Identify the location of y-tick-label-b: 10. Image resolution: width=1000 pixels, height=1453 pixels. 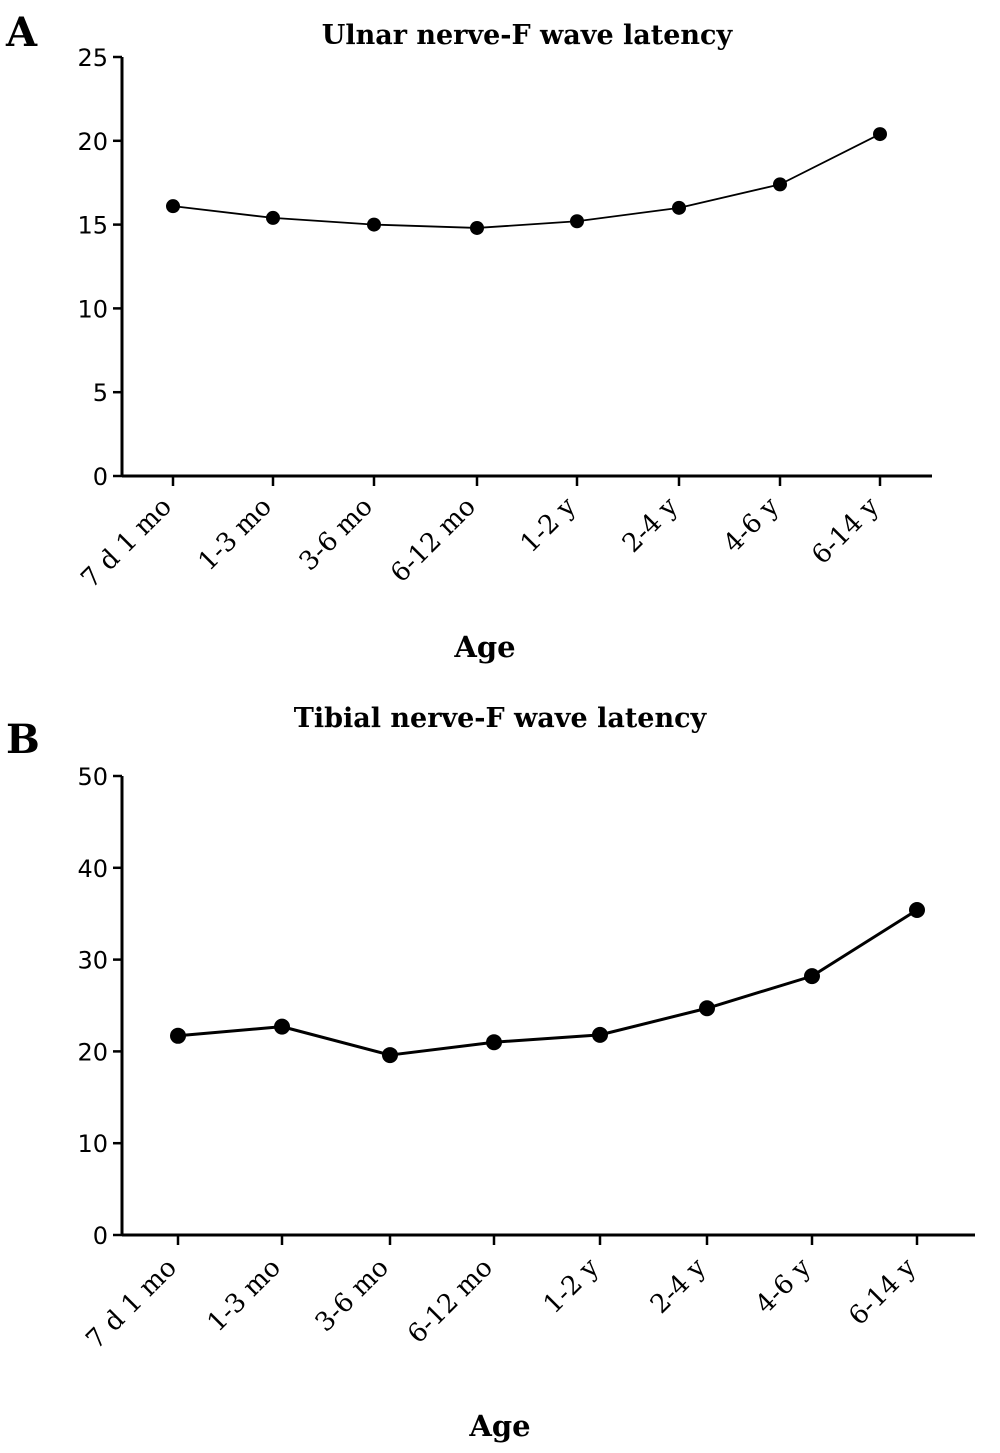
(92, 1144).